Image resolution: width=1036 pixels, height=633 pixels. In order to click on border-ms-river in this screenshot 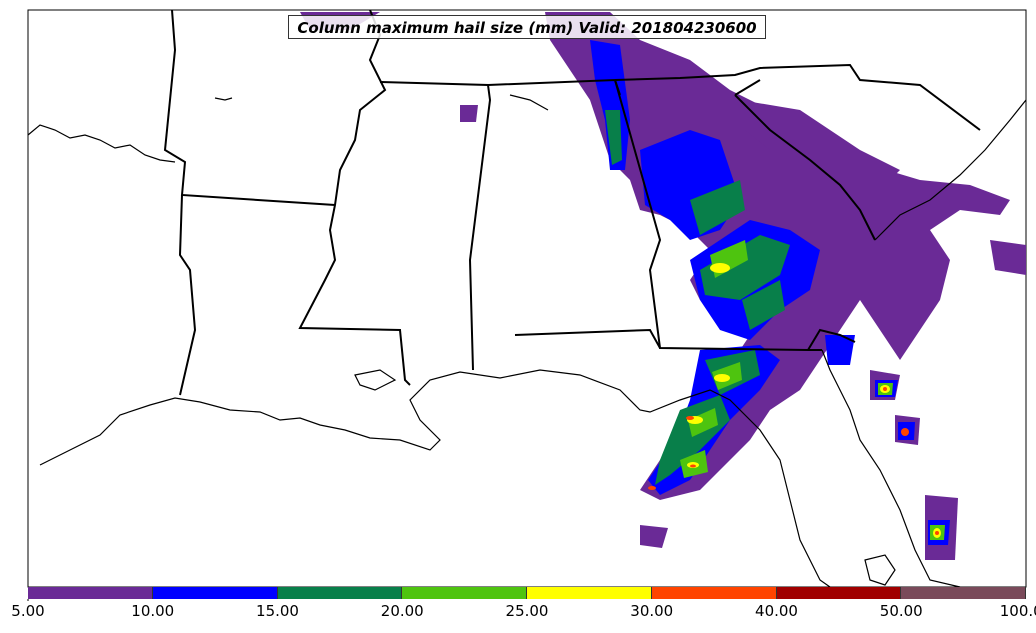, I will do `click(354, 197)`.